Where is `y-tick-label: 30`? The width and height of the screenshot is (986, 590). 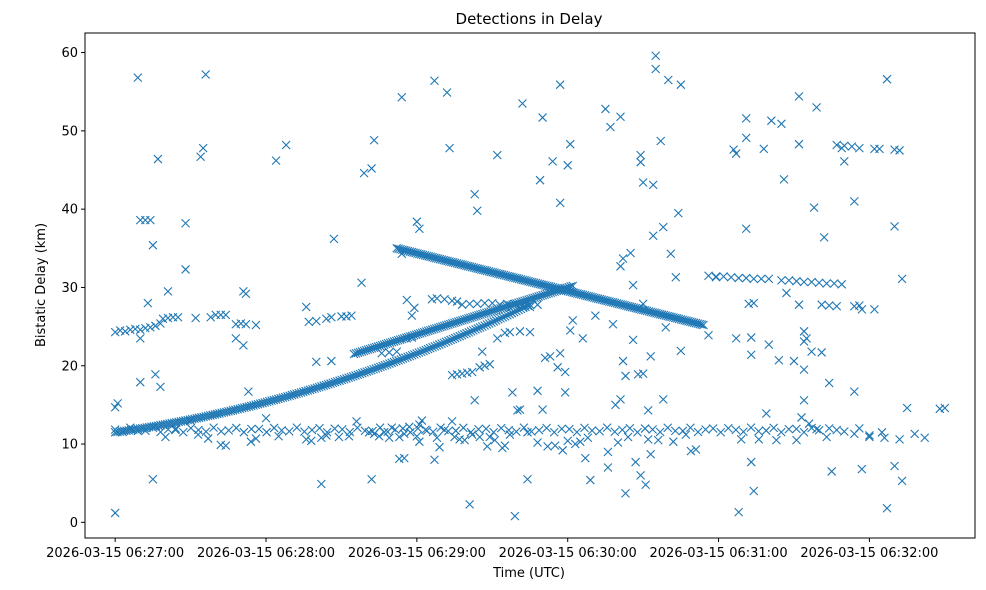 y-tick-label: 30 is located at coordinates (69, 288).